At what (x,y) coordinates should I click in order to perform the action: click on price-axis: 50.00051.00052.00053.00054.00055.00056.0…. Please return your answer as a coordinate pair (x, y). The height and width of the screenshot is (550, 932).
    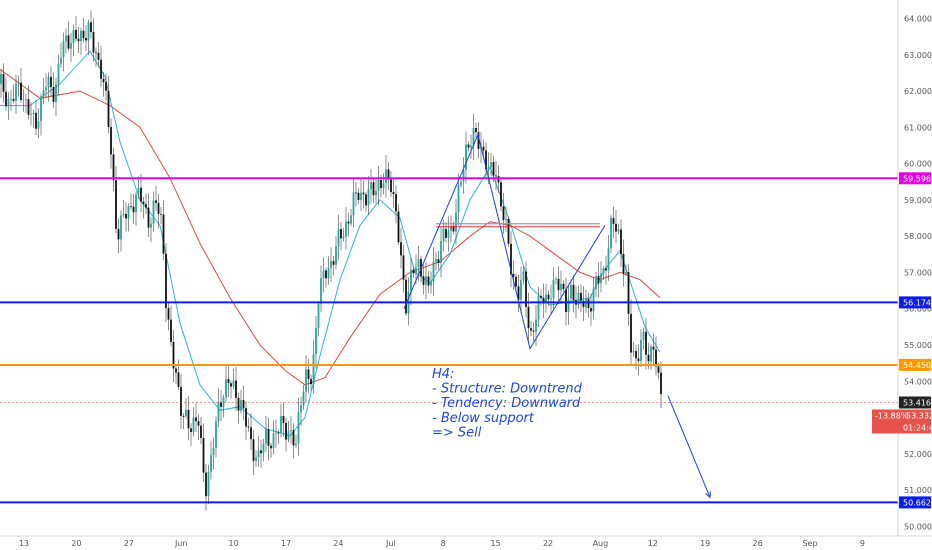
    Looking at the image, I should click on (918, 273).